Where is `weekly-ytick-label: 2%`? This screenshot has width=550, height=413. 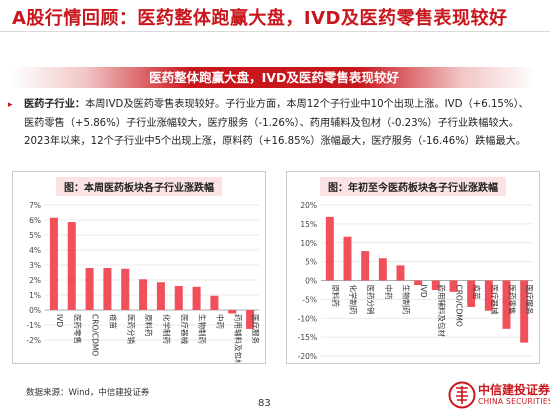 weekly-ytick-label: 2% is located at coordinates (35, 280).